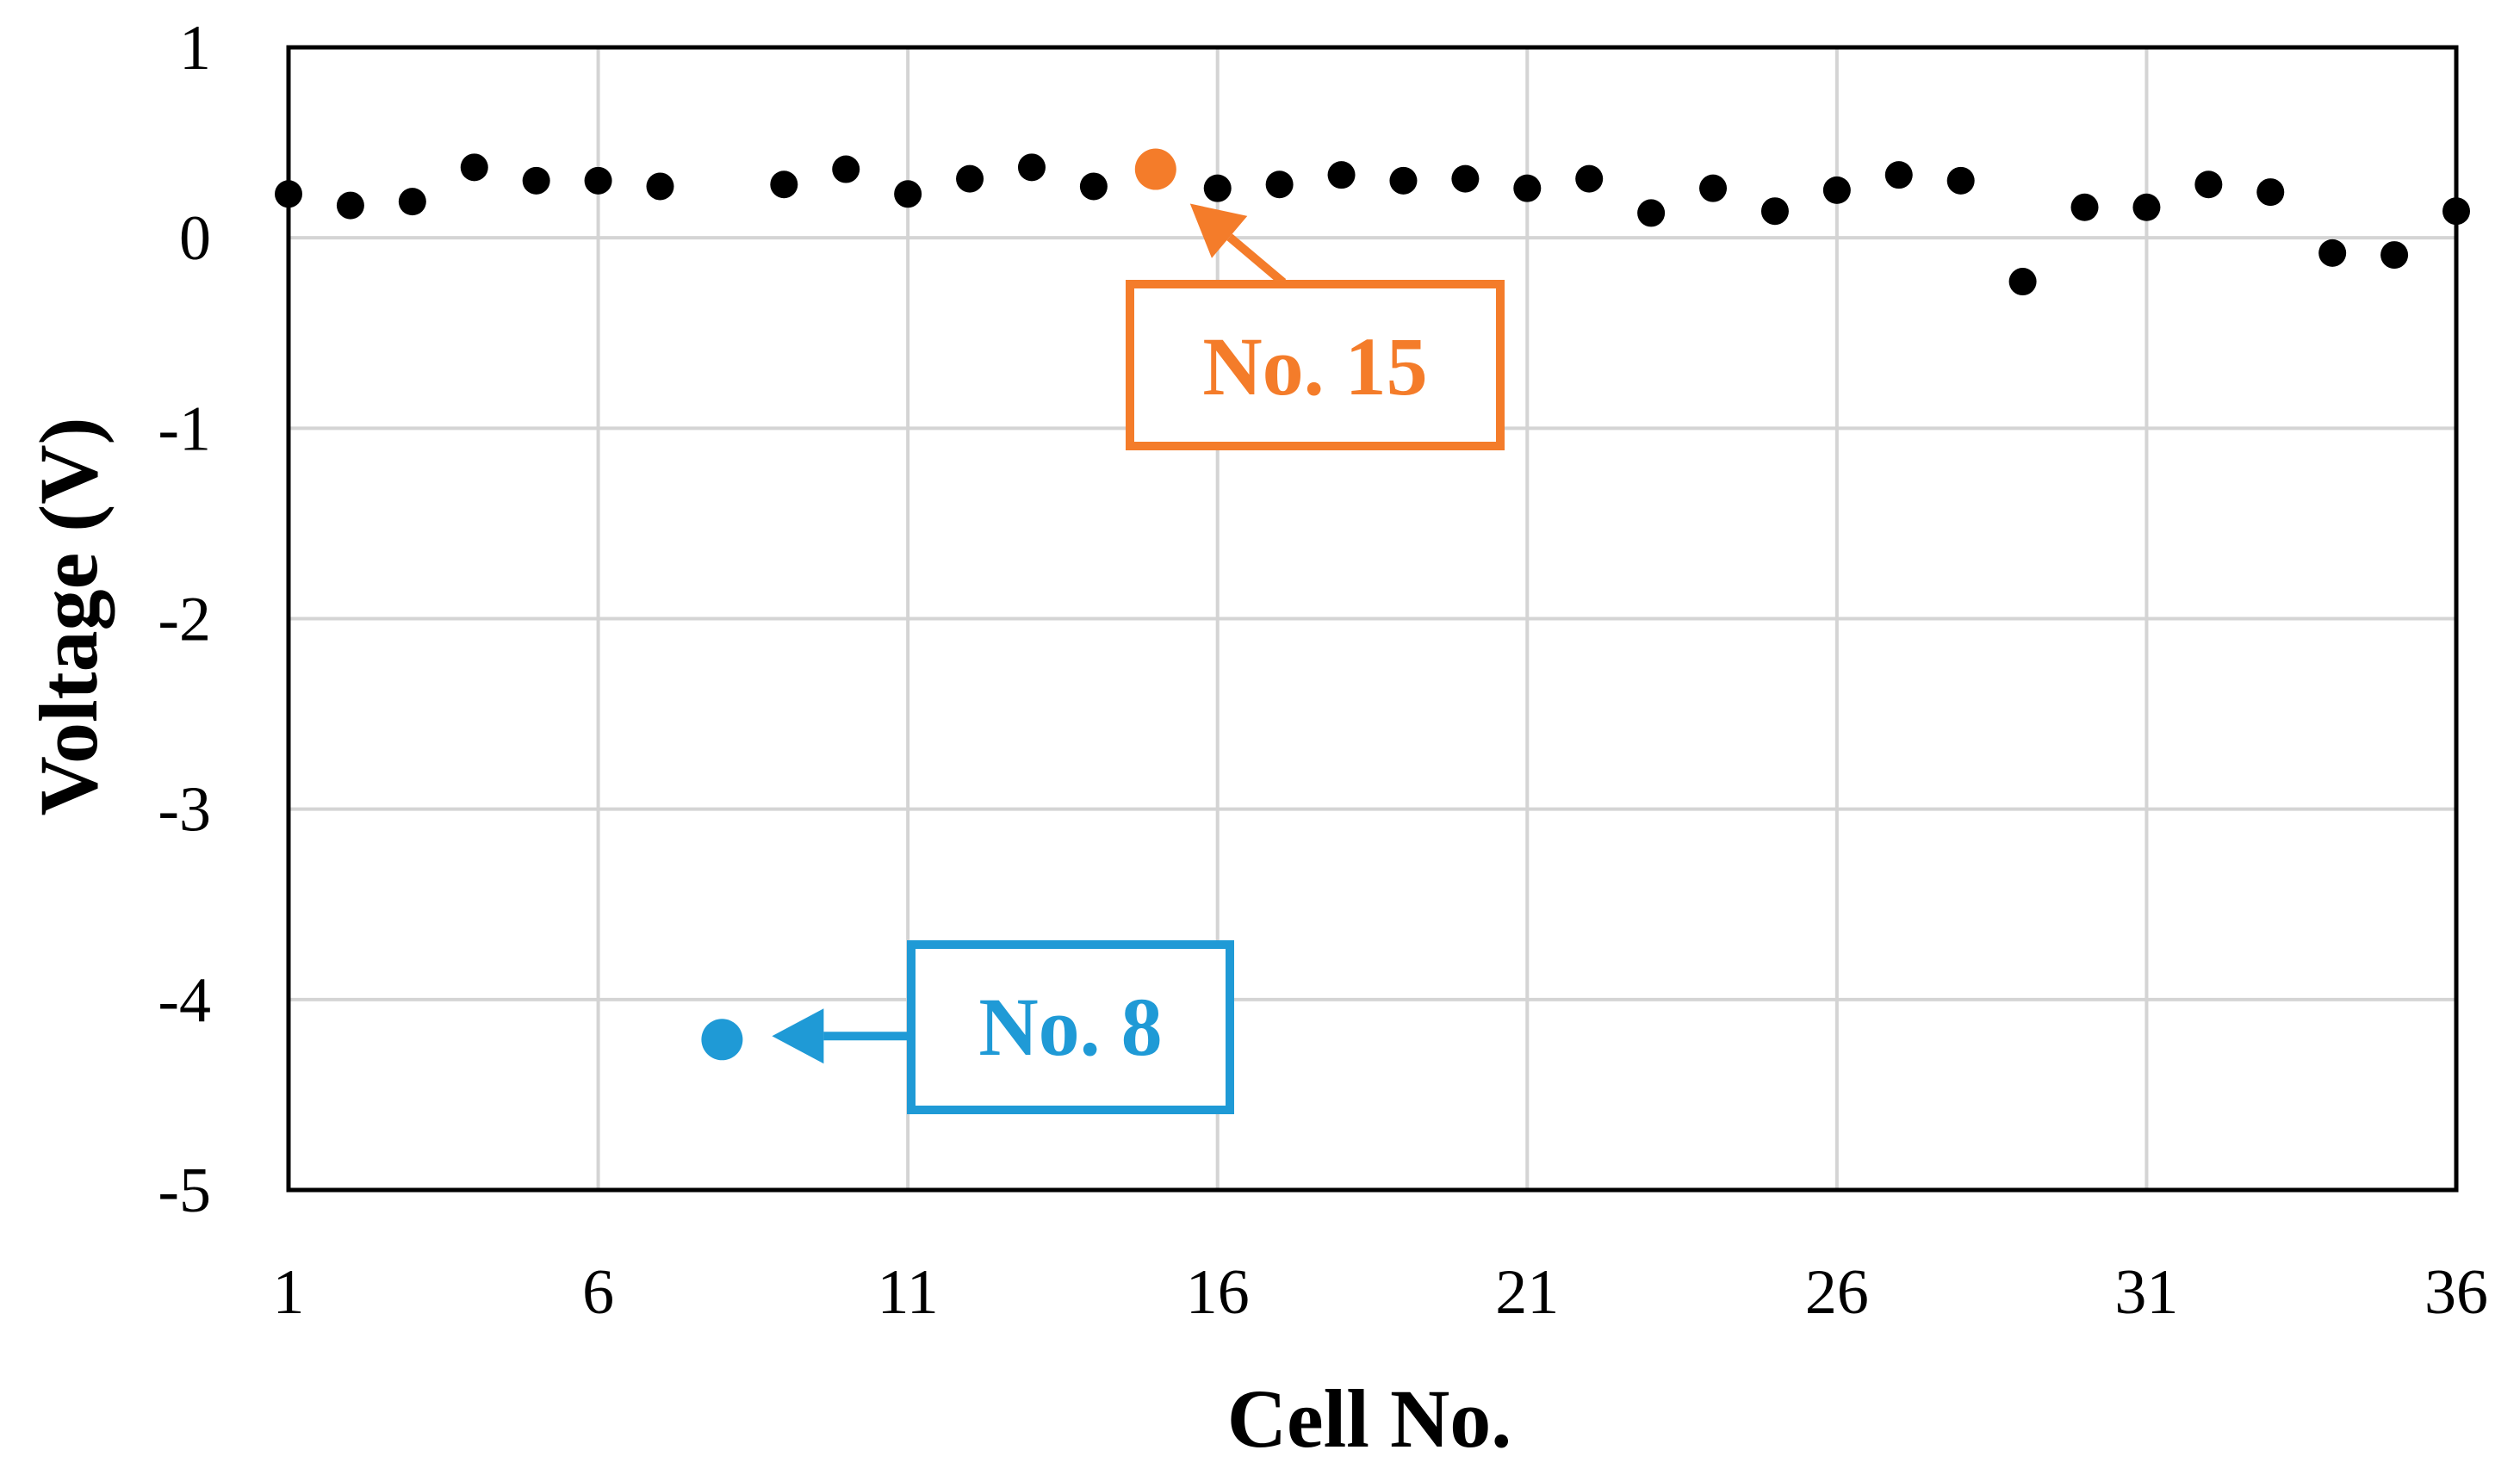 This screenshot has height=1475, width=2520. What do you see at coordinates (1218, 1292) in the screenshot?
I see `x-tick-label: 16` at bounding box center [1218, 1292].